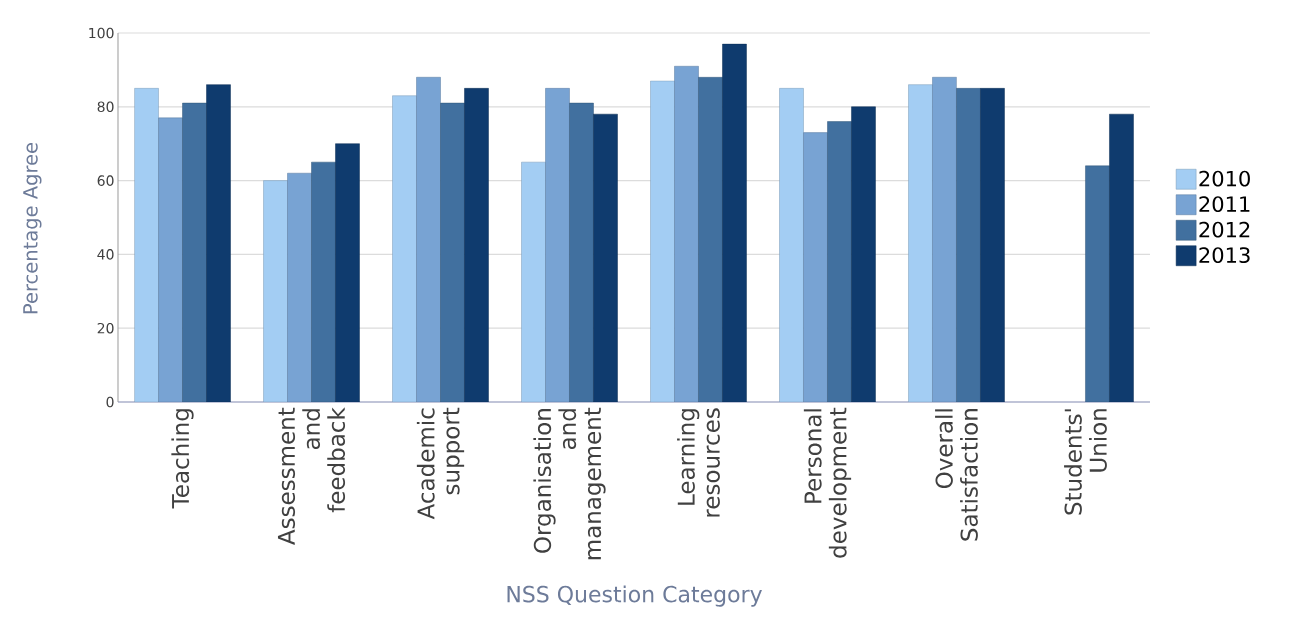  What do you see at coordinates (1224, 255) in the screenshot?
I see `legend-label: 2013` at bounding box center [1224, 255].